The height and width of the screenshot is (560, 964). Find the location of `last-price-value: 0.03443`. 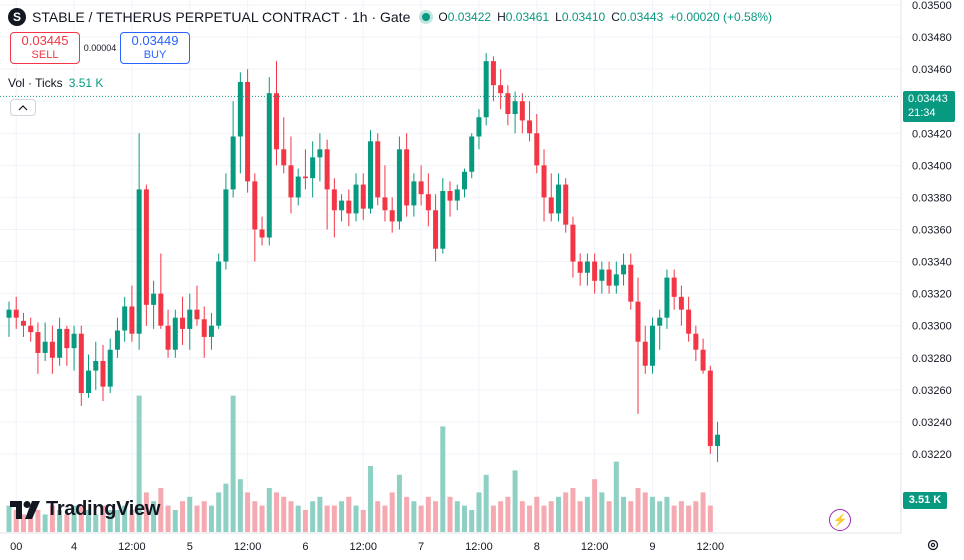

last-price-value: 0.03443 is located at coordinates (928, 99).